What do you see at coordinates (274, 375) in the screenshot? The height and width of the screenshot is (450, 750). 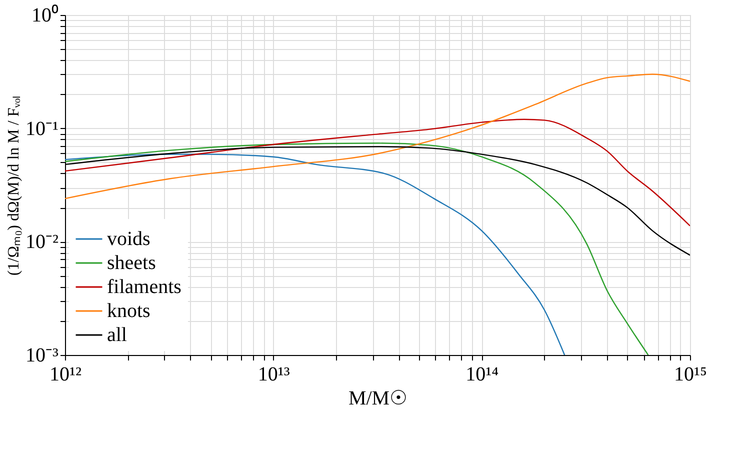 I see `x-tick-label: 10¹³` at bounding box center [274, 375].